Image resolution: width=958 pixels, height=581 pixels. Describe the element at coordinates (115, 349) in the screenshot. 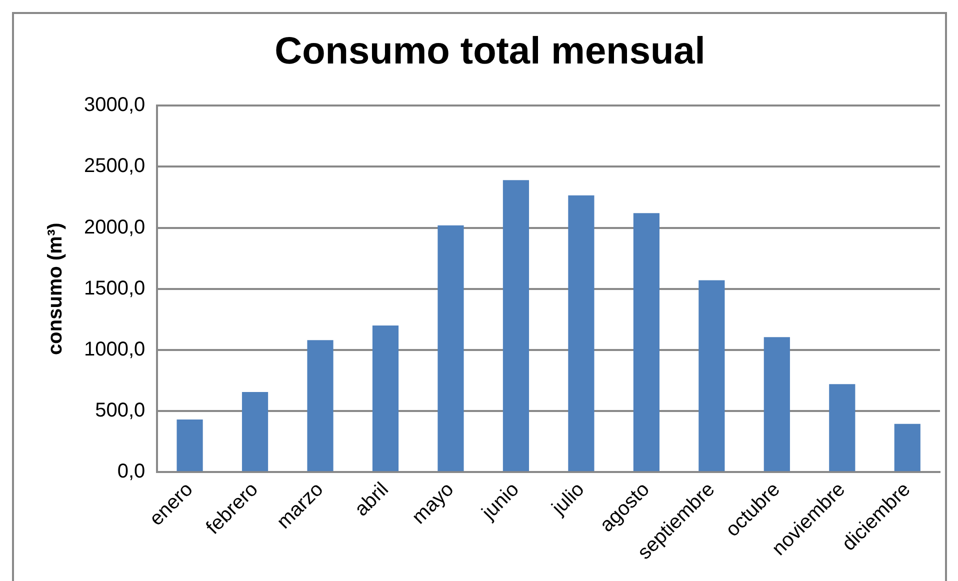

I see `y-tick-label: 1000,0` at that location.